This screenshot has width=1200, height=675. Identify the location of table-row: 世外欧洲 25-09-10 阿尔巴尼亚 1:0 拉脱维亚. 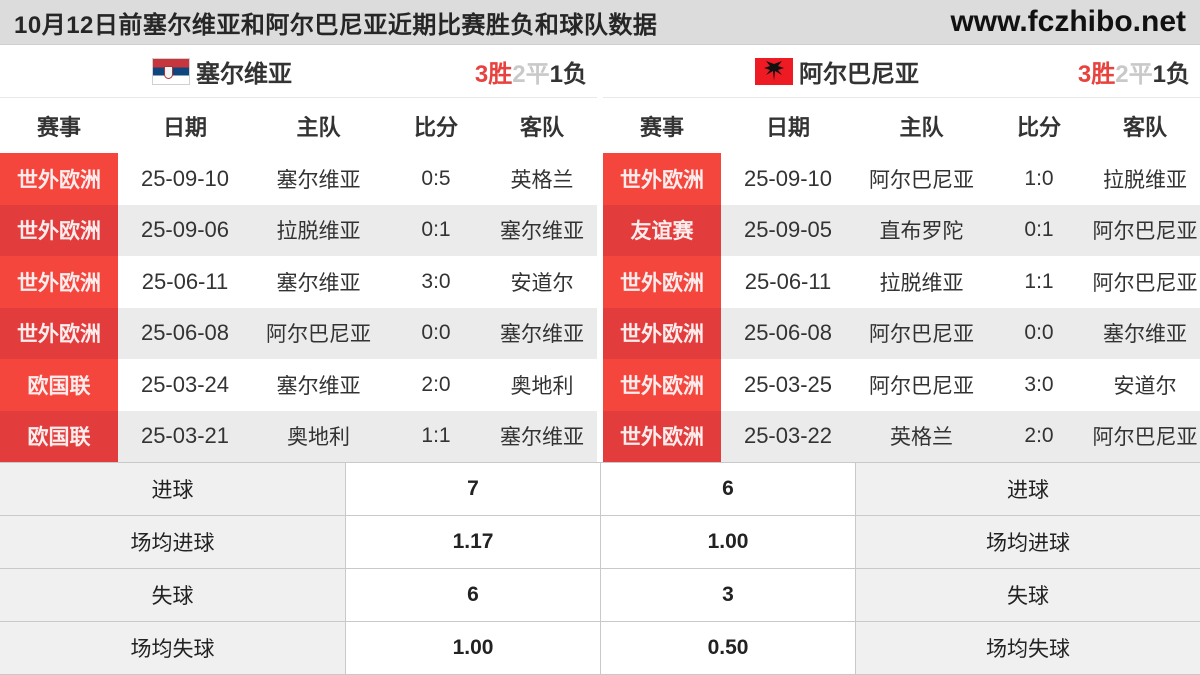
(901, 179).